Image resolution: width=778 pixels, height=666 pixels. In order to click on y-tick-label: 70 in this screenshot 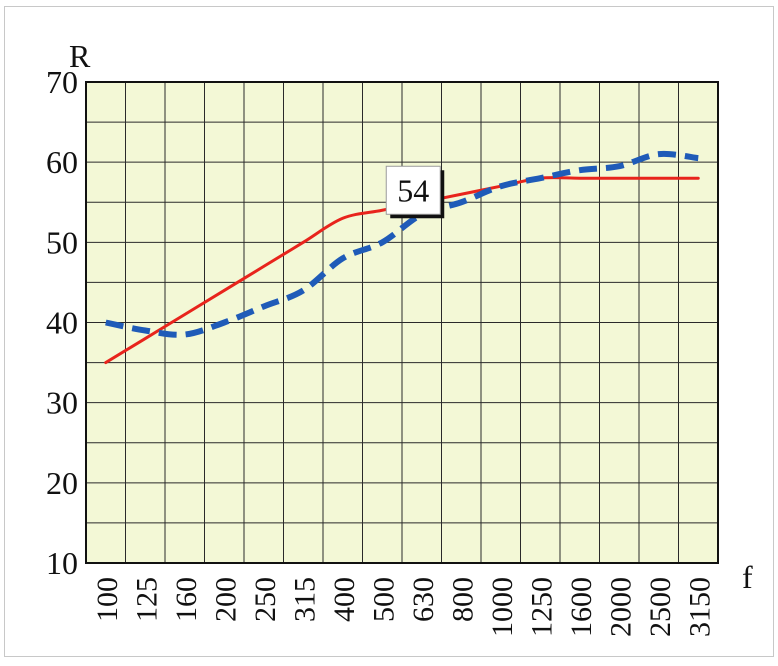, I will do `click(62, 82)`.